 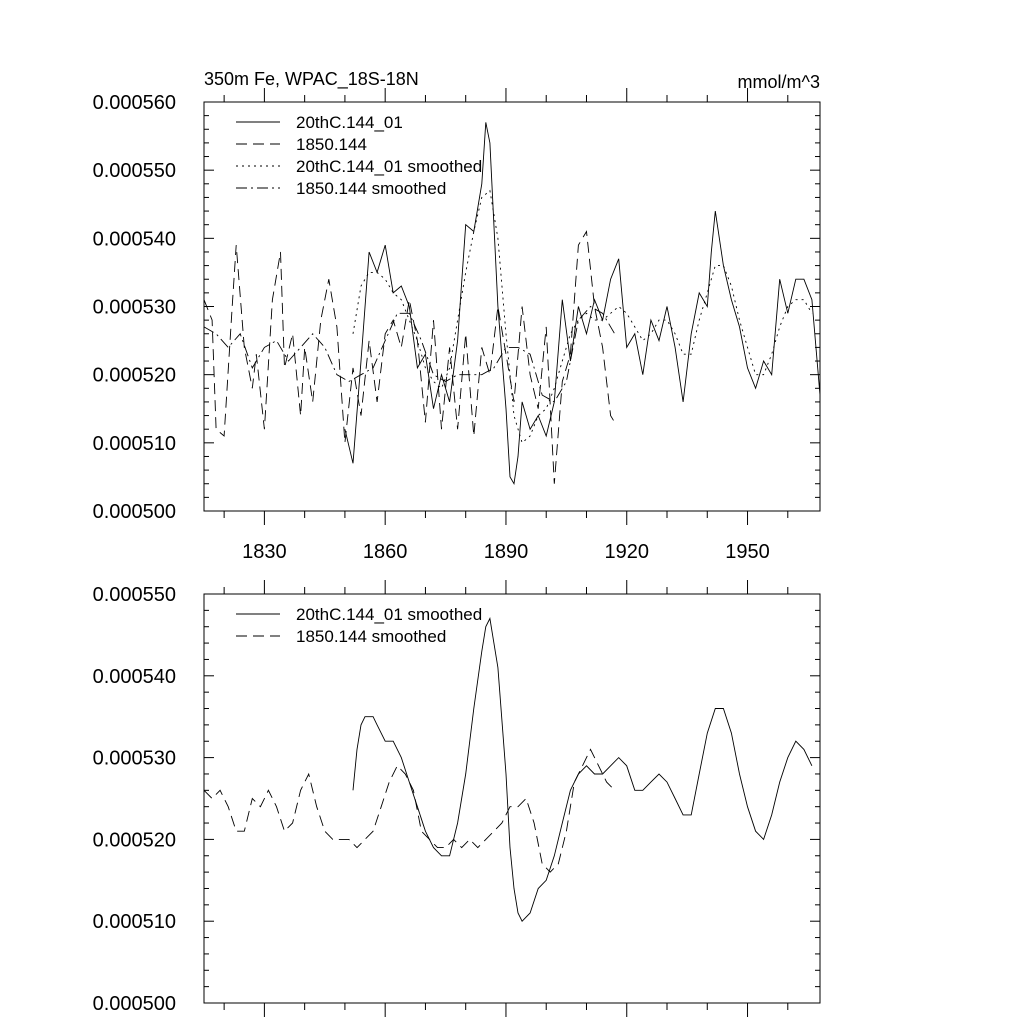 What do you see at coordinates (506, 552) in the screenshot?
I see `x-tick-label: 1890` at bounding box center [506, 552].